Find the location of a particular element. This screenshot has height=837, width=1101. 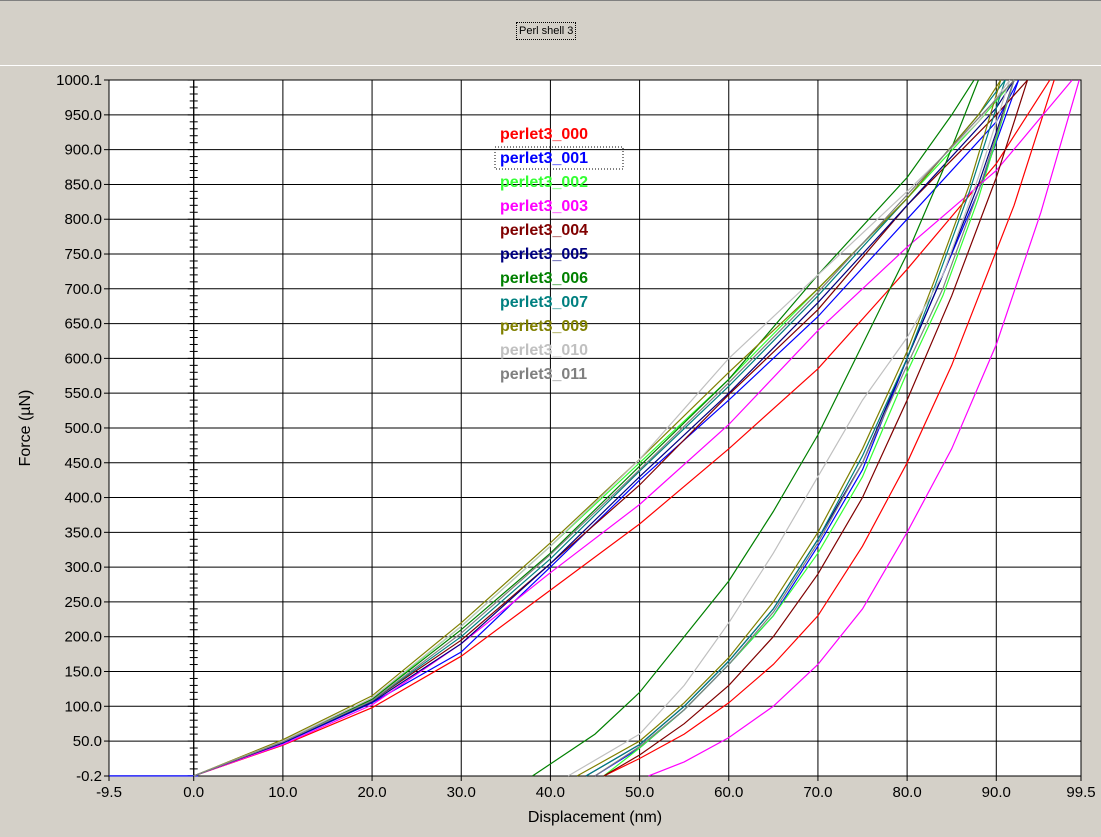

x-tick-label: 20.0 is located at coordinates (371, 792).